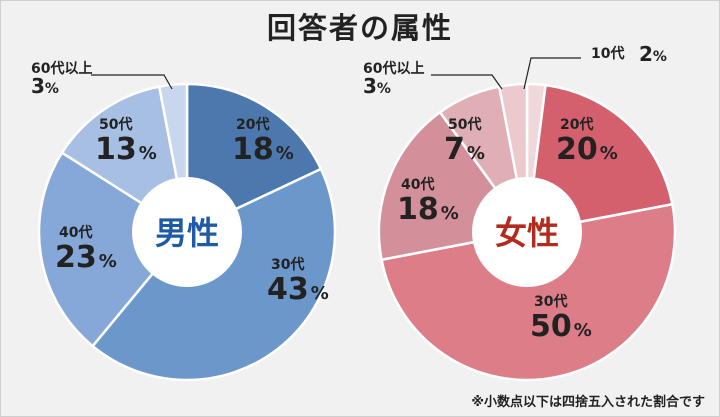 The image size is (720, 417). I want to click on slice-value-label: 13%, so click(126, 149).